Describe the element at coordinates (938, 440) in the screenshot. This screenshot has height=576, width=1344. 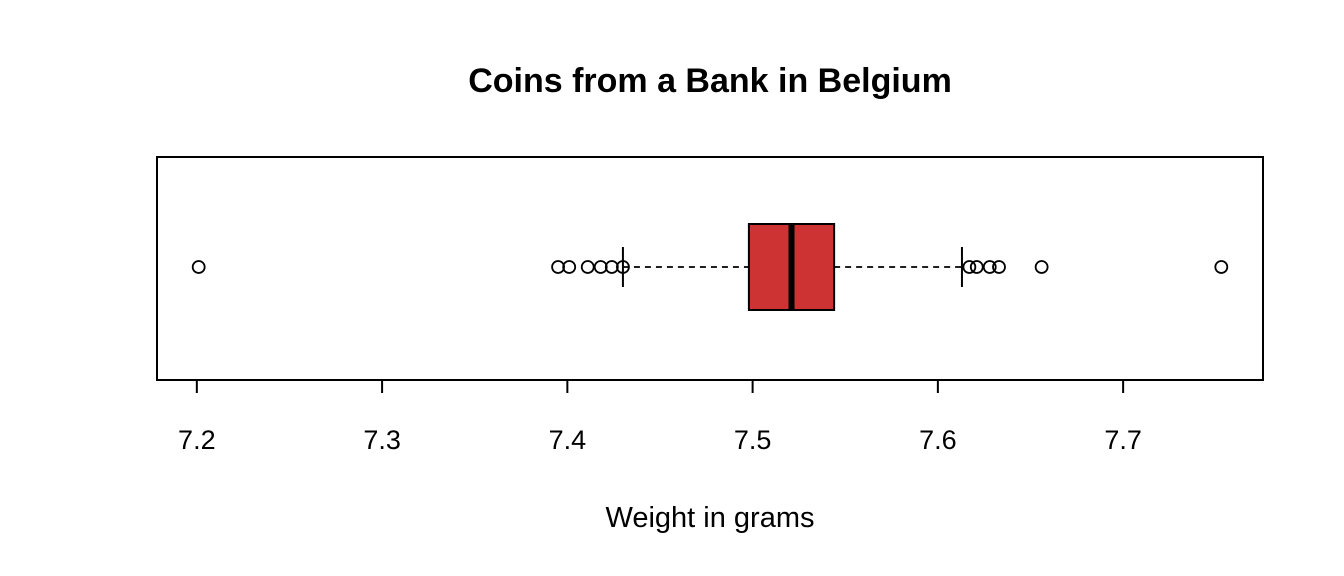
I see `x-tick-label: 7.6` at that location.